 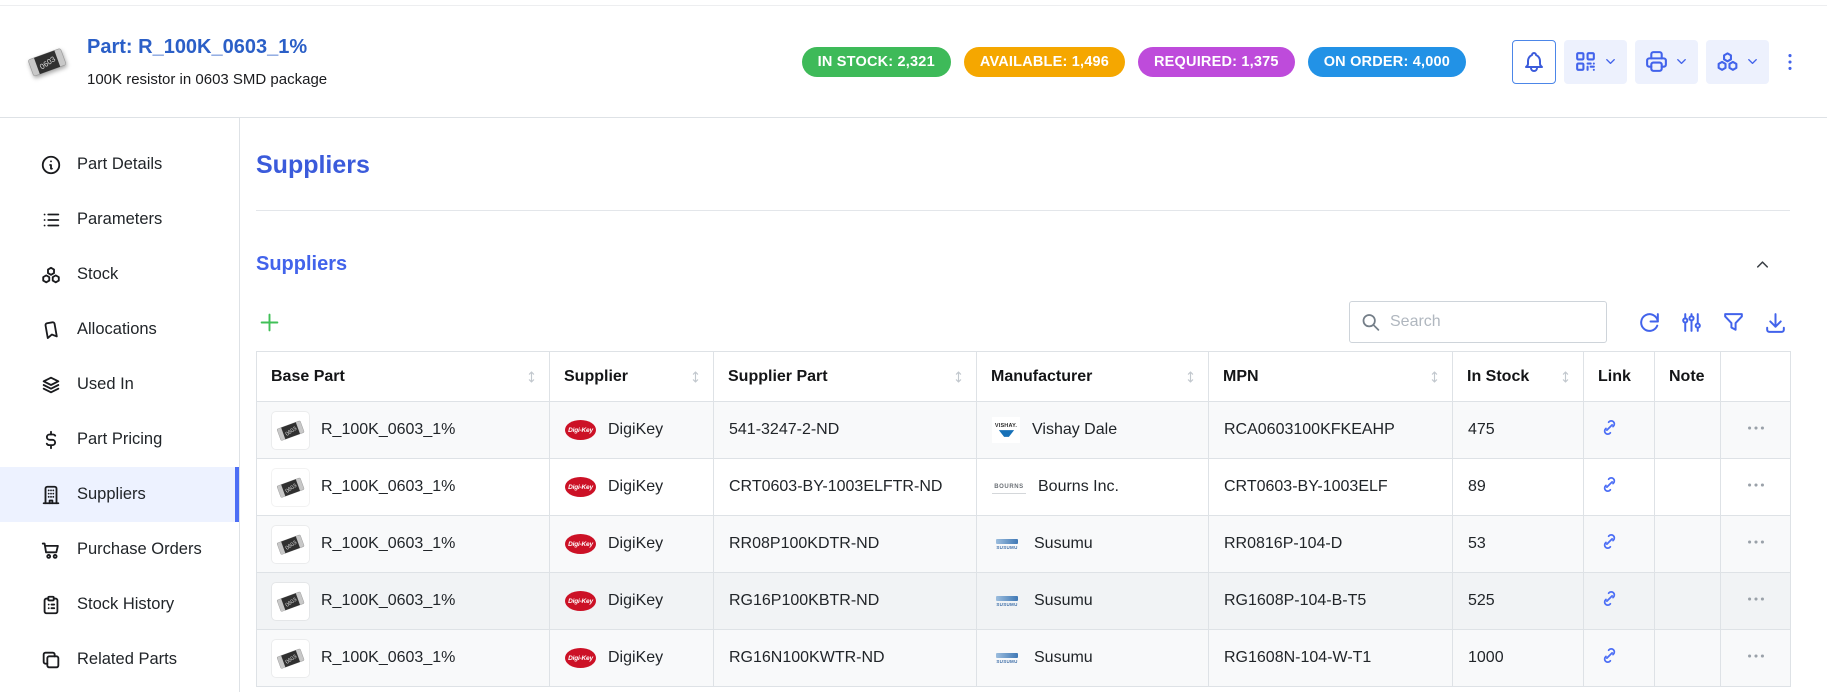 I want to click on column-header-mpn: MPN, so click(x=1330, y=376).